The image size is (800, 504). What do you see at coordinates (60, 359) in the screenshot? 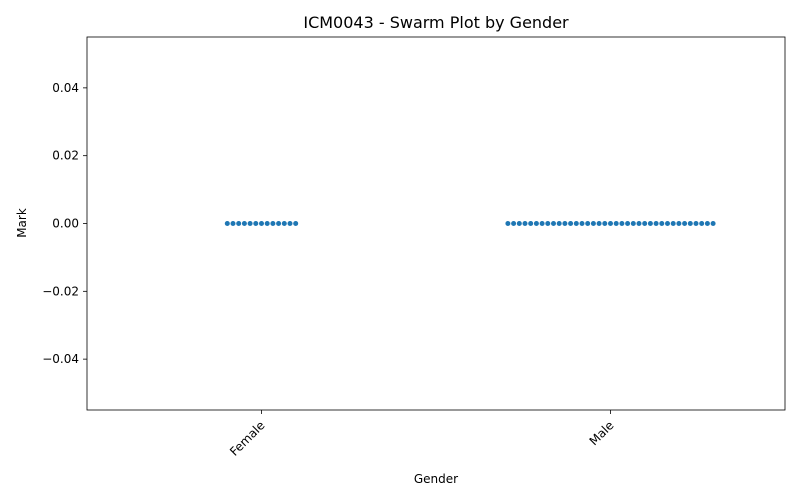
I see `y-tick-label: −0.04` at bounding box center [60, 359].